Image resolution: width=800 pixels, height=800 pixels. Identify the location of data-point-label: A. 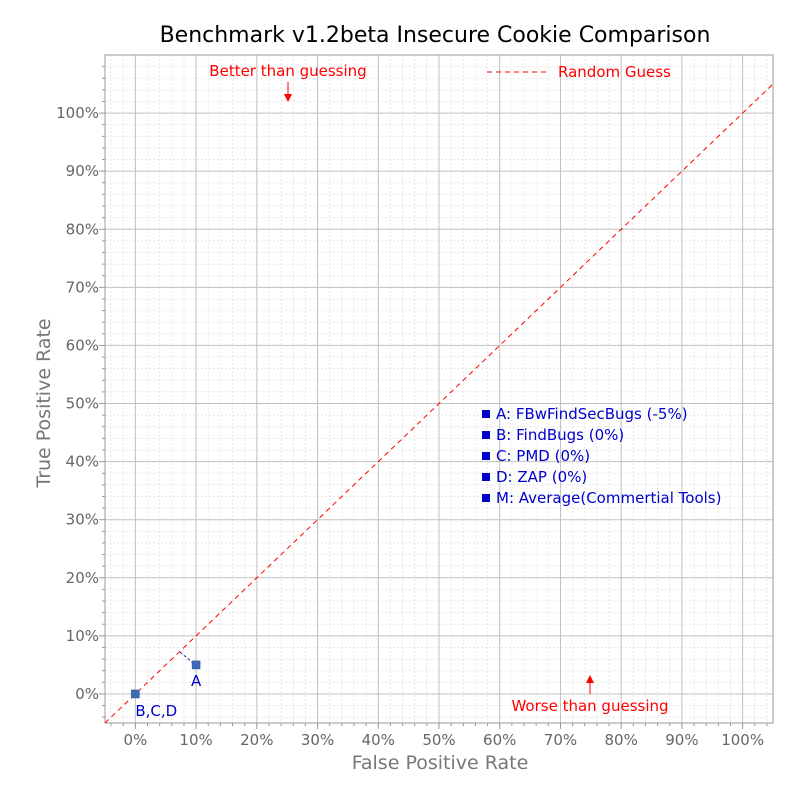
(196, 681).